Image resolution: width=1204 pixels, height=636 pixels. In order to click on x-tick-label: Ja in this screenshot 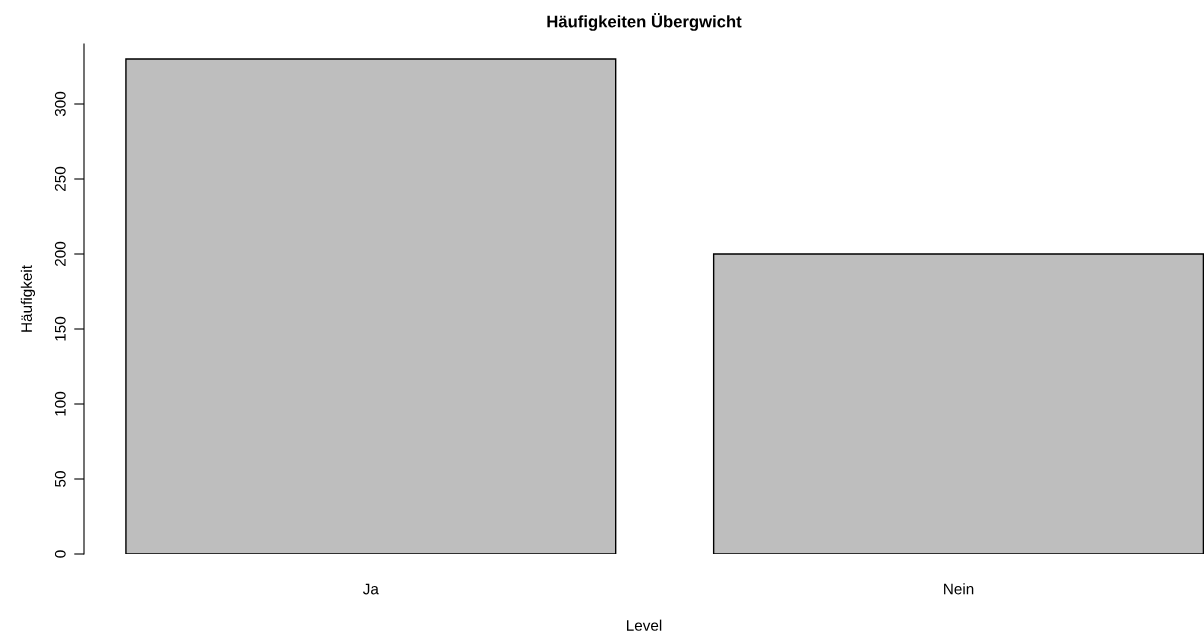, I will do `click(370, 589)`.